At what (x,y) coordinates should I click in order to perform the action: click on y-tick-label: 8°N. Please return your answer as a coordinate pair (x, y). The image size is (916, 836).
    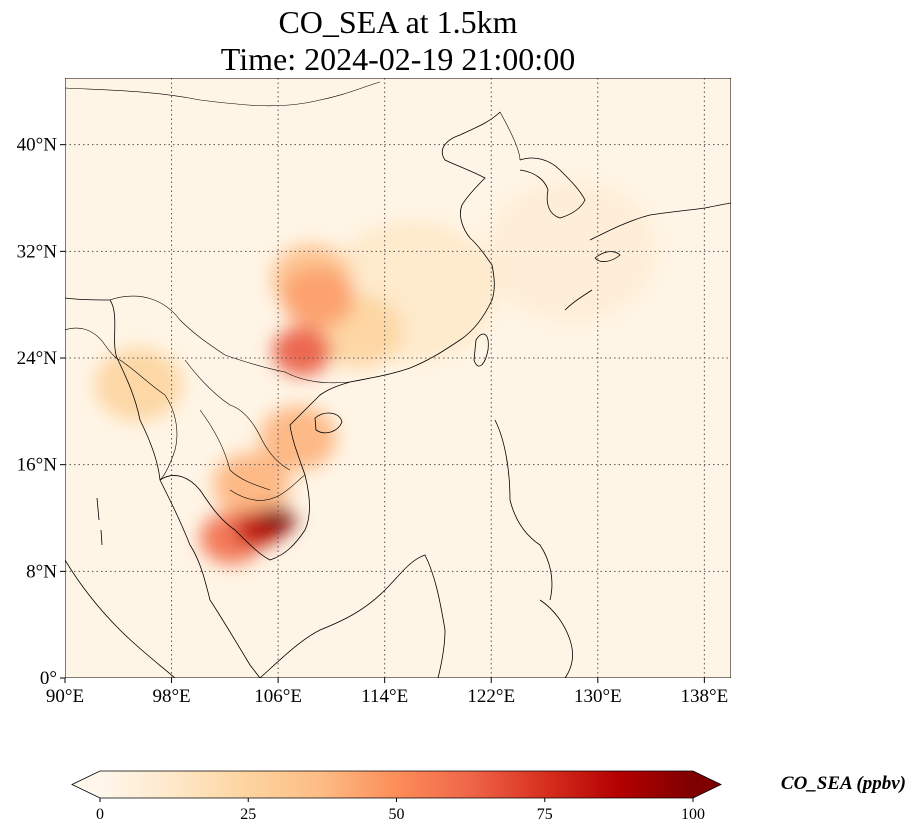
    Looking at the image, I should click on (41, 571).